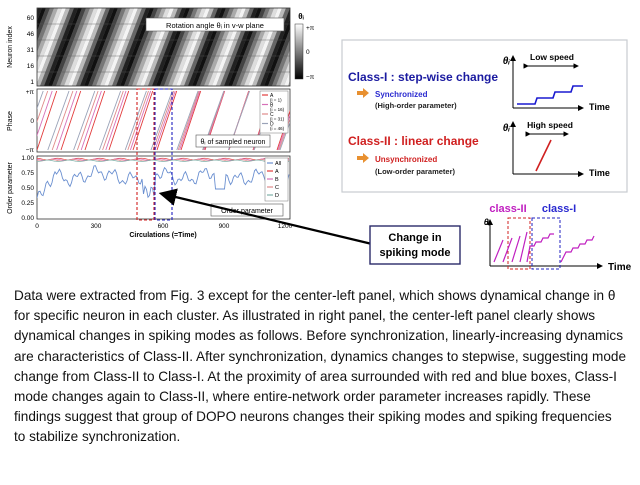 Image resolution: width=640 pixels, height=485 pixels. I want to click on order-ytick: 0.50, so click(27, 188).